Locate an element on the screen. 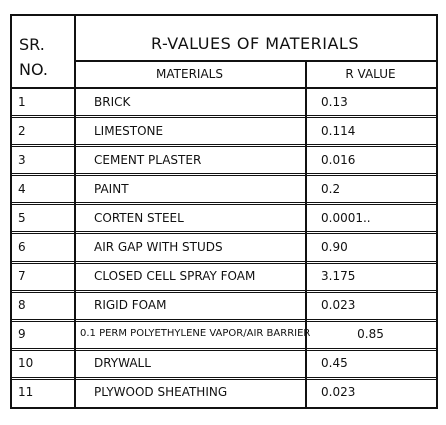 The height and width of the screenshot is (425, 446). cell-text: 6 is located at coordinates (22, 247).